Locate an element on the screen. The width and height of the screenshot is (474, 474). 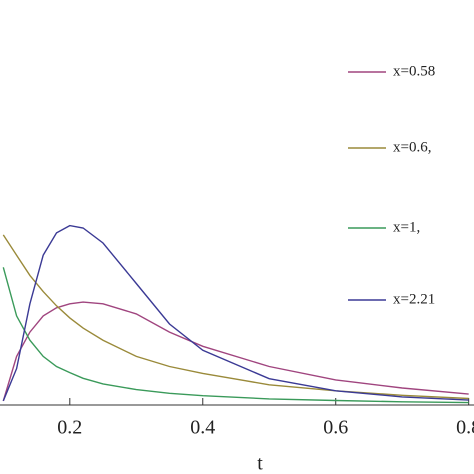
legend-label: x=1, is located at coordinates (406, 227).